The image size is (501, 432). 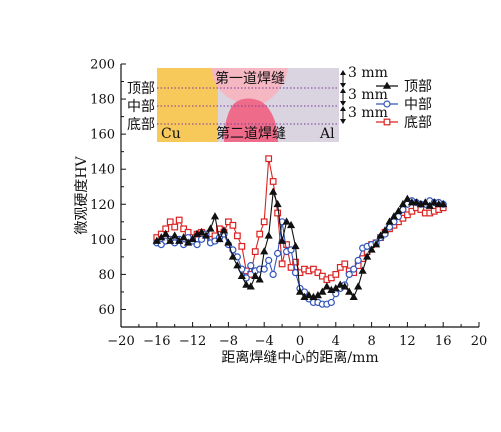 What do you see at coordinates (141, 107) in the screenshot?
I see `row-label-middle: 中部` at bounding box center [141, 107].